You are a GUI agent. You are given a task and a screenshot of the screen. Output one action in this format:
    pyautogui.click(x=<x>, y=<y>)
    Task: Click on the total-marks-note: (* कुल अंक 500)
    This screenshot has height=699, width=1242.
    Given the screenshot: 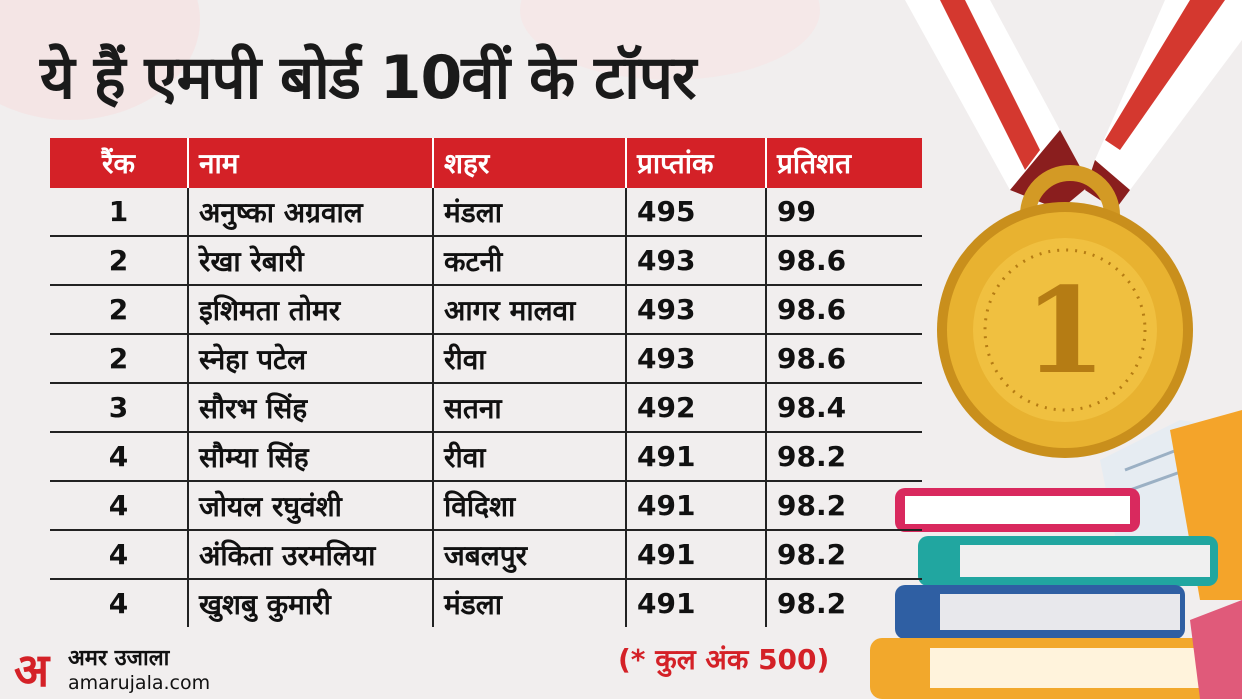 What is the action you would take?
    pyautogui.click(x=724, y=659)
    